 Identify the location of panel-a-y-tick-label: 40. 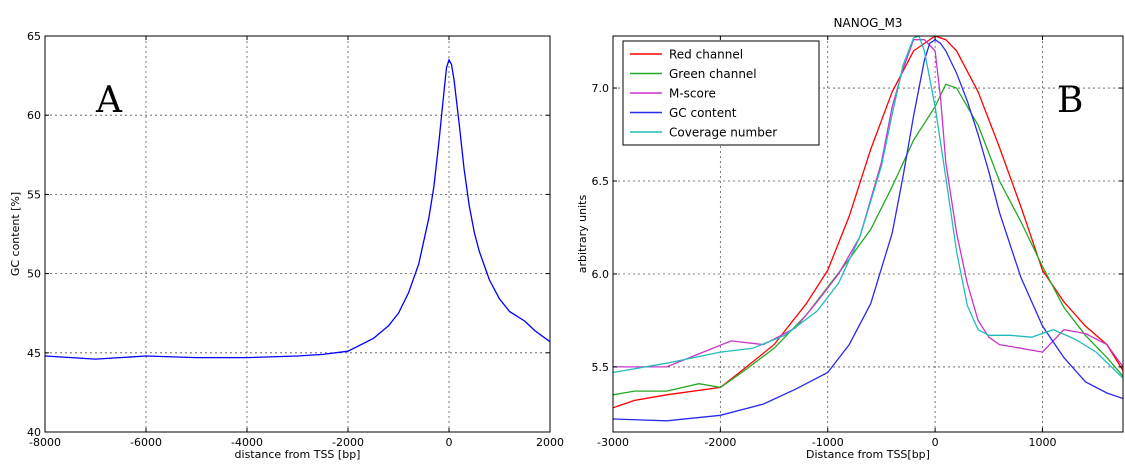
(34, 432).